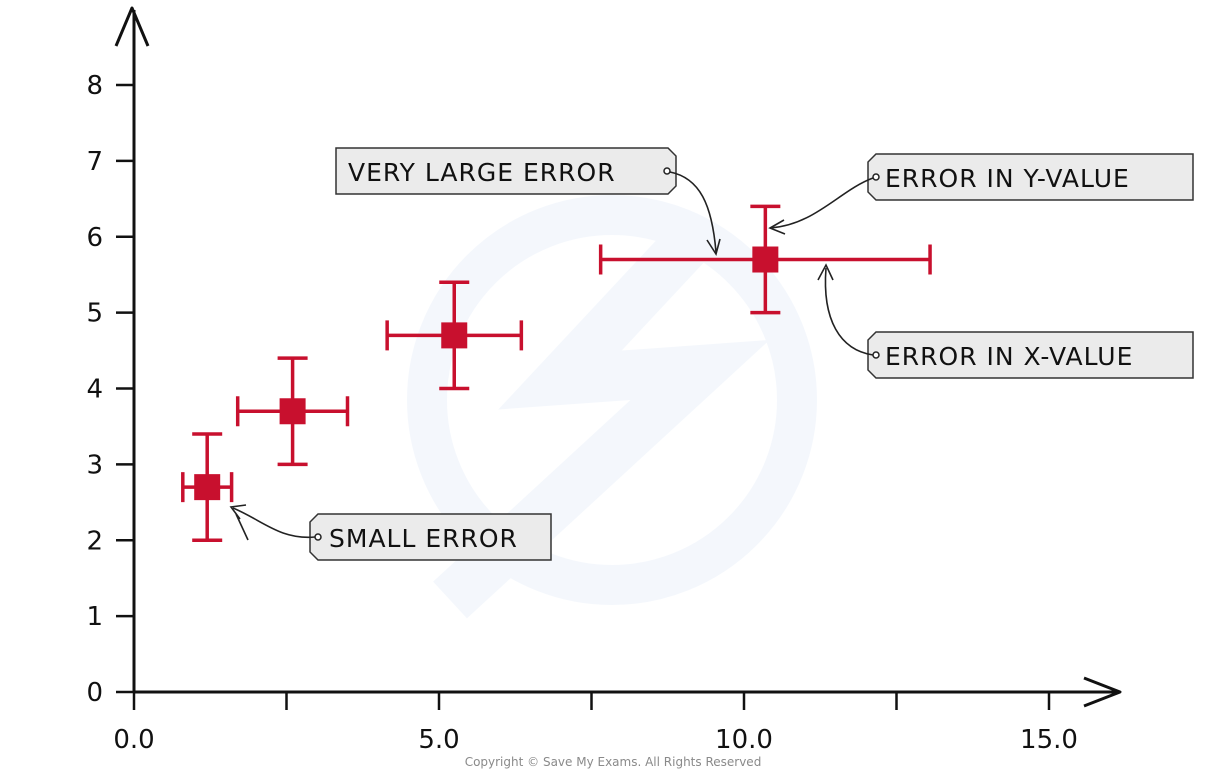 This screenshot has width=1226, height=773. Describe the element at coordinates (528, 201) in the screenshot. I see `callout-very-large-error: VERY LARGE ERROR` at that location.